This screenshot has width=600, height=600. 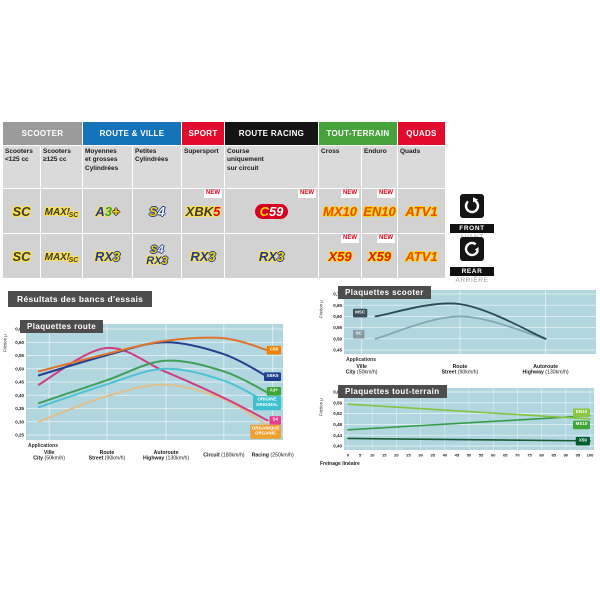 I want to click on svg-text: 0,35, so click(x=19, y=408).